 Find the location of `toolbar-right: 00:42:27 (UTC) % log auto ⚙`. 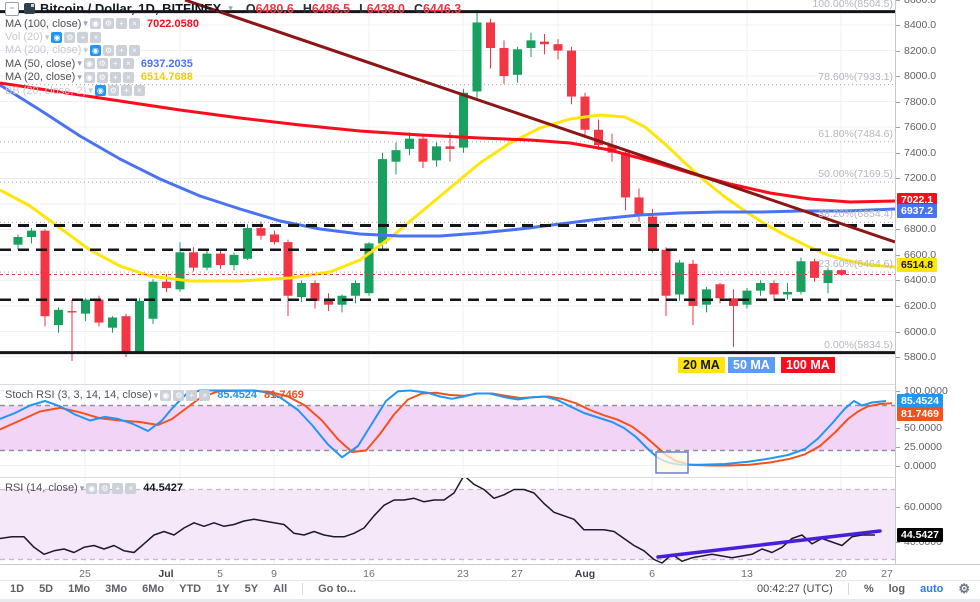

toolbar-right: 00:42:27 (UTC) % log auto ⚙ is located at coordinates (863, 588).